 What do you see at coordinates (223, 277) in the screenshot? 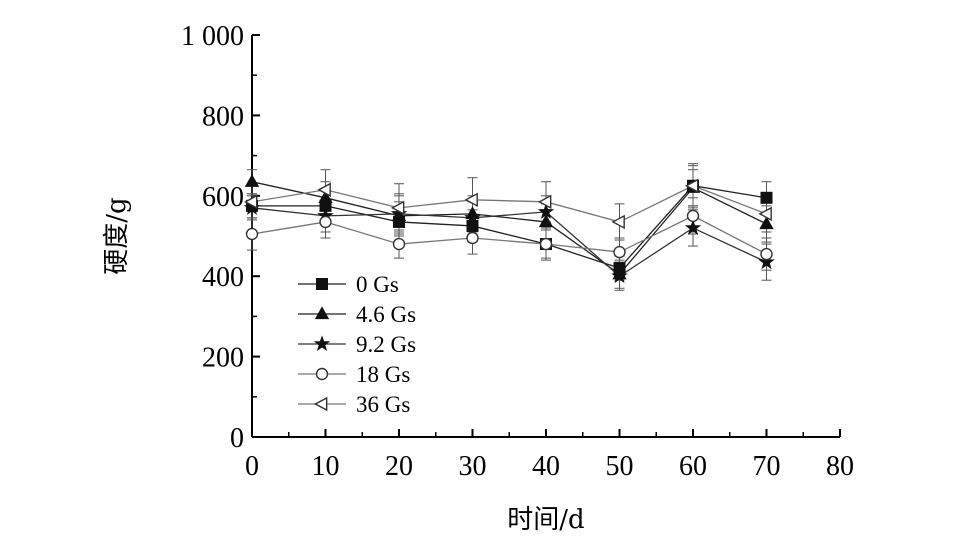
I see `y-tick-label: 400` at bounding box center [223, 277].